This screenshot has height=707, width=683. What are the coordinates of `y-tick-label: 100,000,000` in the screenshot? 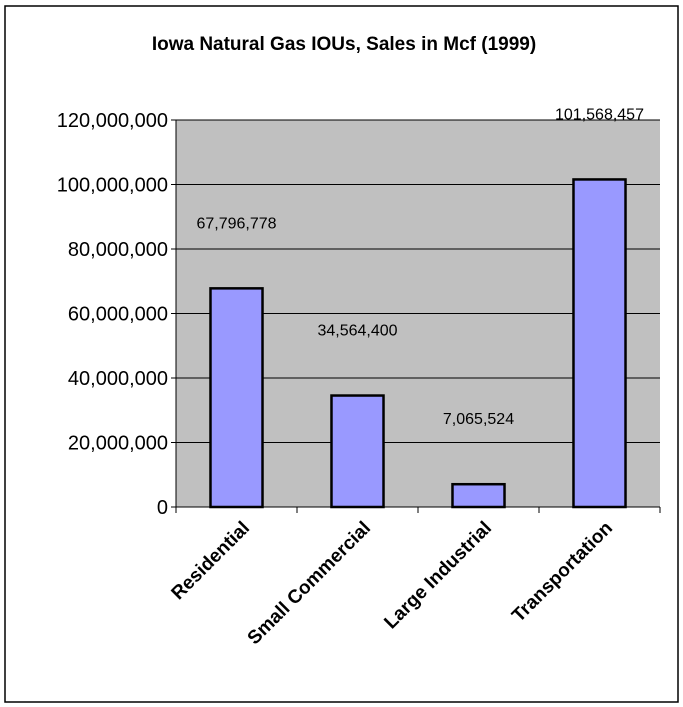 It's located at (112, 186).